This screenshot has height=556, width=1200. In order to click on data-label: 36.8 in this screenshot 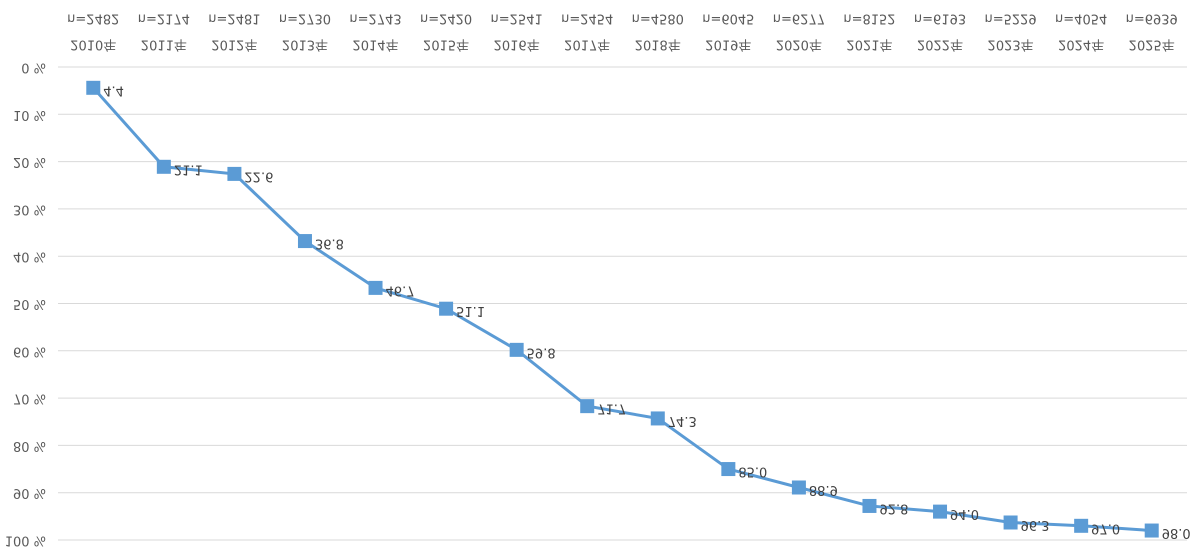, I will do `click(329, 243)`.